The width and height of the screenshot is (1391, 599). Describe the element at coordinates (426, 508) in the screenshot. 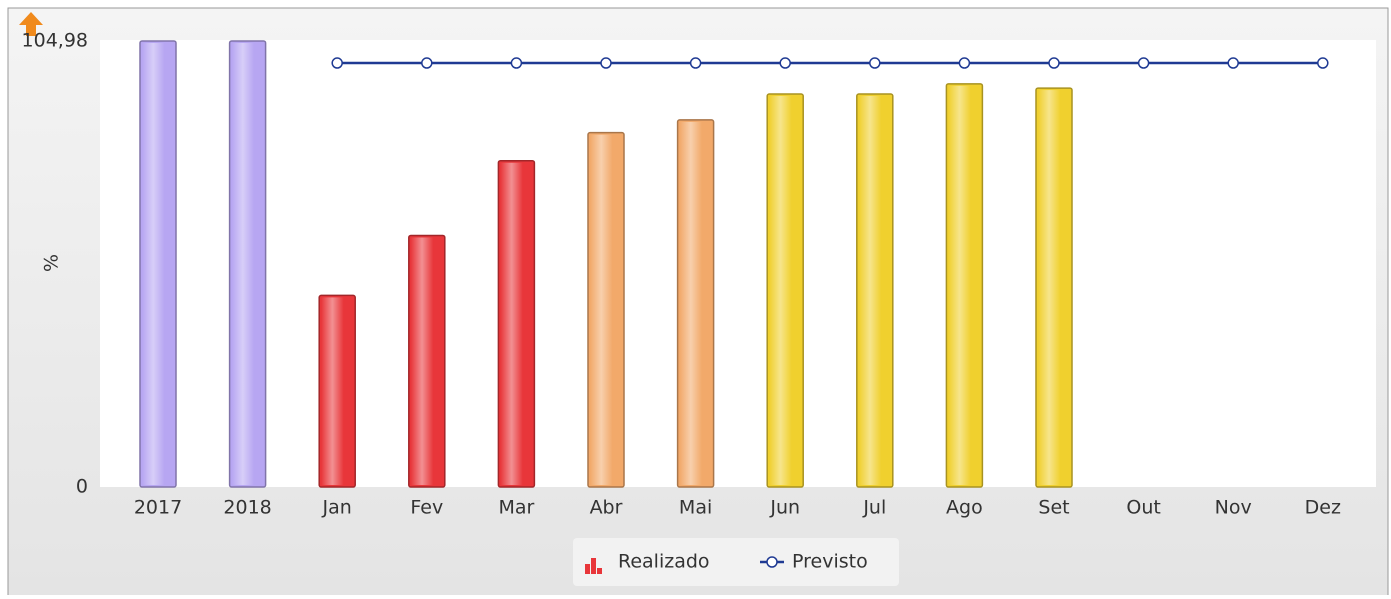

I see `x-tick-label: Fev` at that location.